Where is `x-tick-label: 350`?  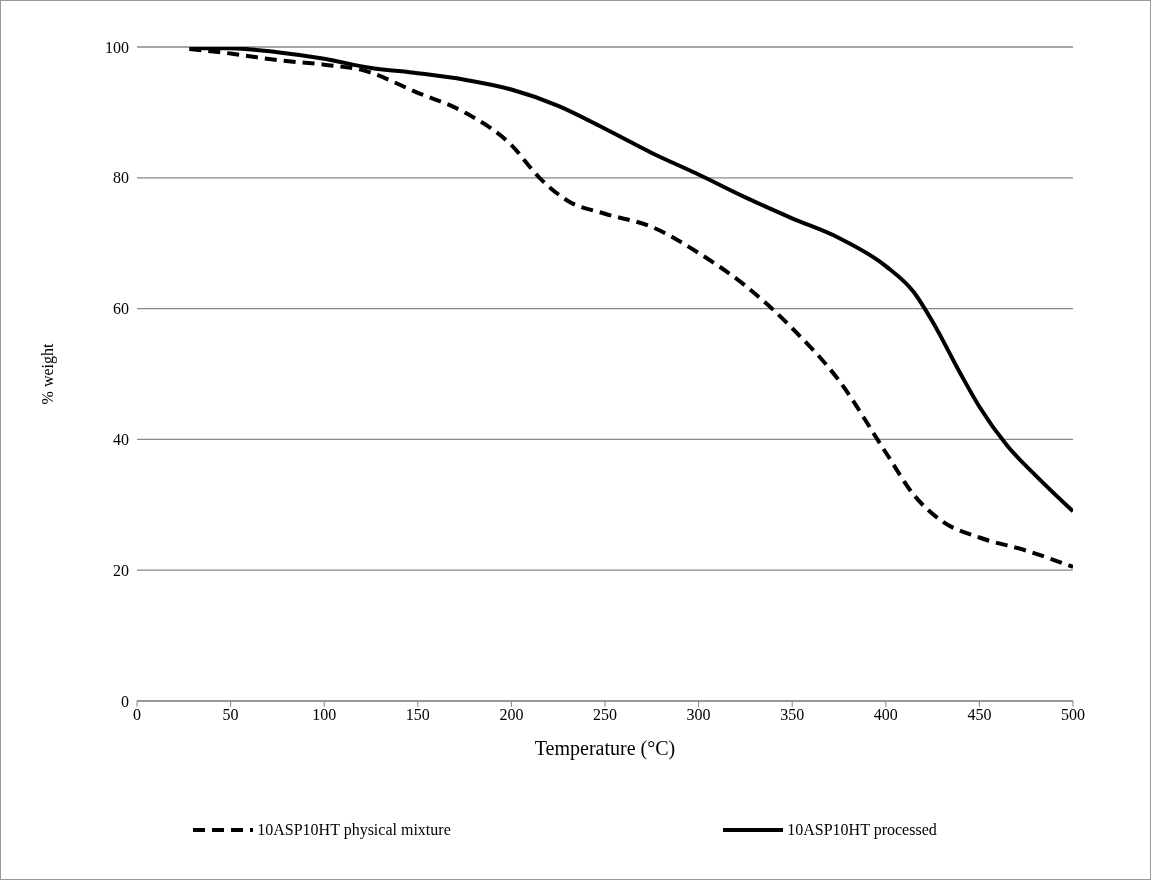 x-tick-label: 350 is located at coordinates (792, 715).